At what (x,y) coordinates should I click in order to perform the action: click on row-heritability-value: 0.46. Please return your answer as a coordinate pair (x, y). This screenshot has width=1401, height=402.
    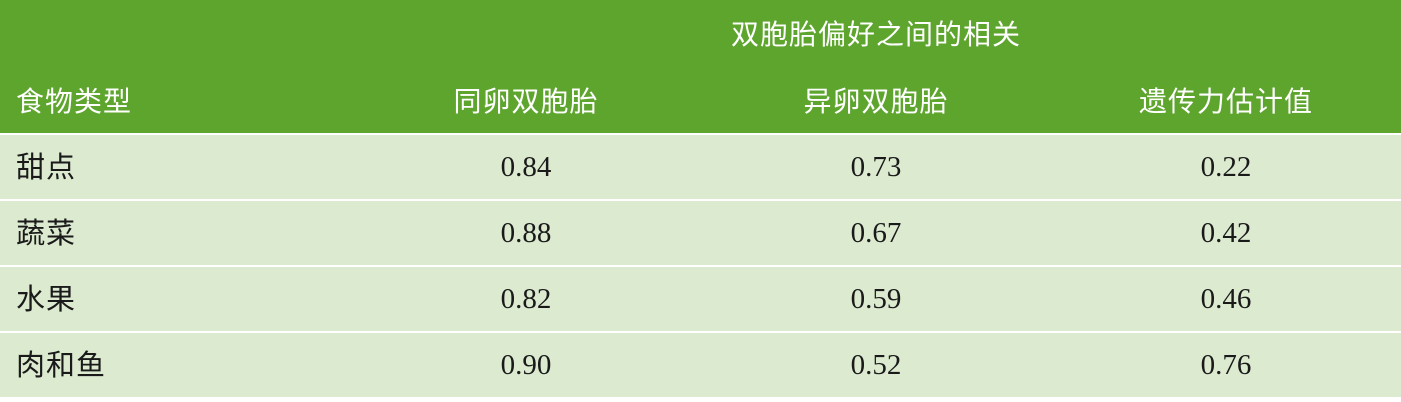
    Looking at the image, I should click on (1226, 299).